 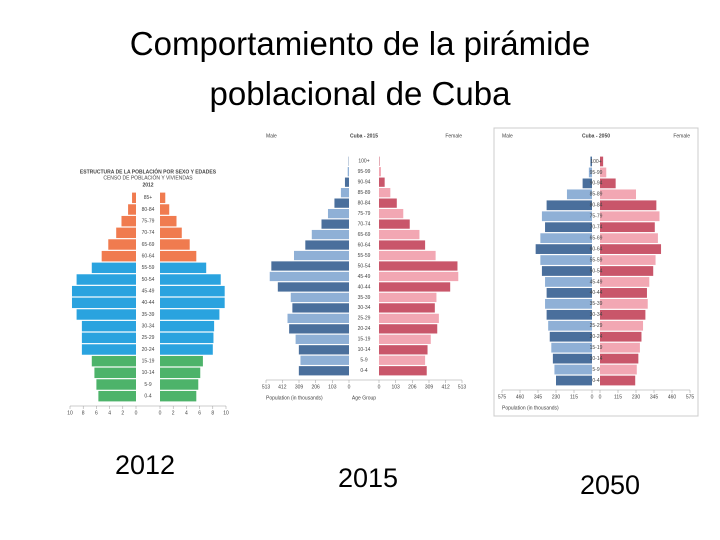 What do you see at coordinates (364, 136) in the screenshot?
I see `chart-title: Cuba - 2015` at bounding box center [364, 136].